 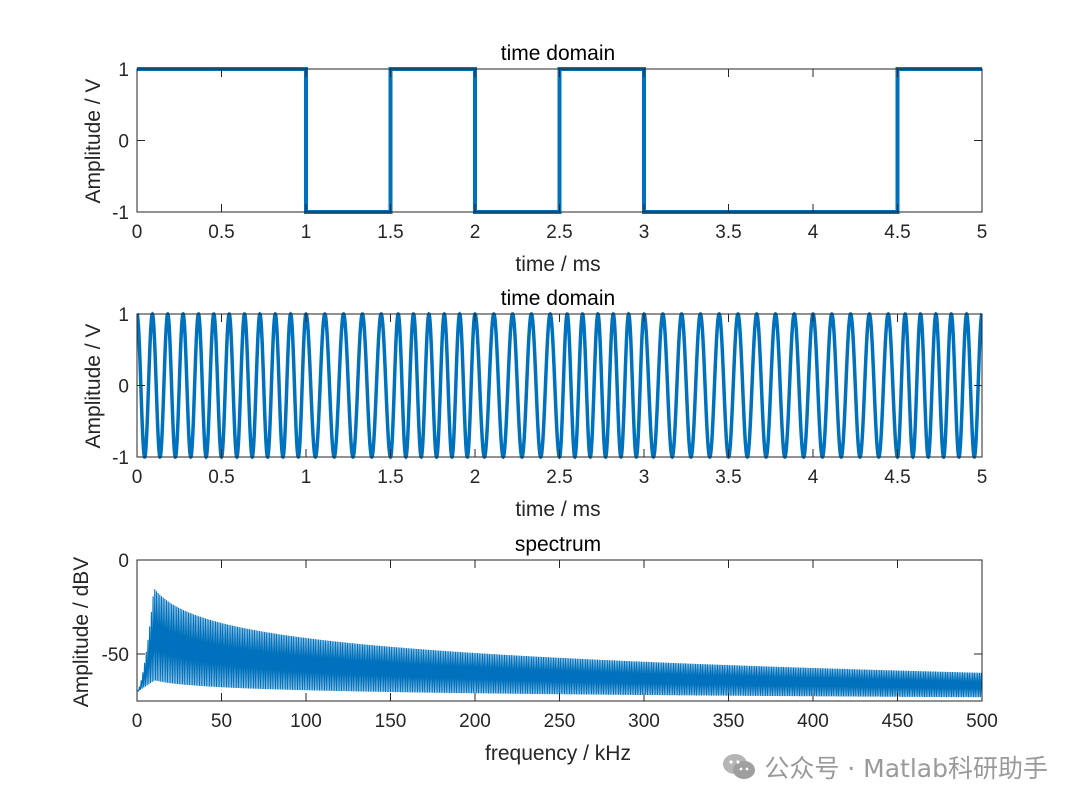 What do you see at coordinates (558, 544) in the screenshot?
I see `chart-title-3: spectrum` at bounding box center [558, 544].